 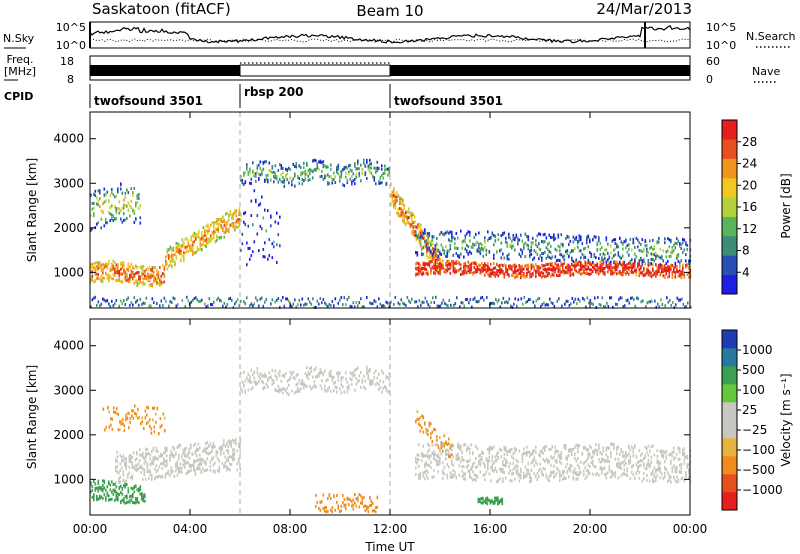 What do you see at coordinates (18, 96) in the screenshot?
I see `cpid-label: CPID` at bounding box center [18, 96].